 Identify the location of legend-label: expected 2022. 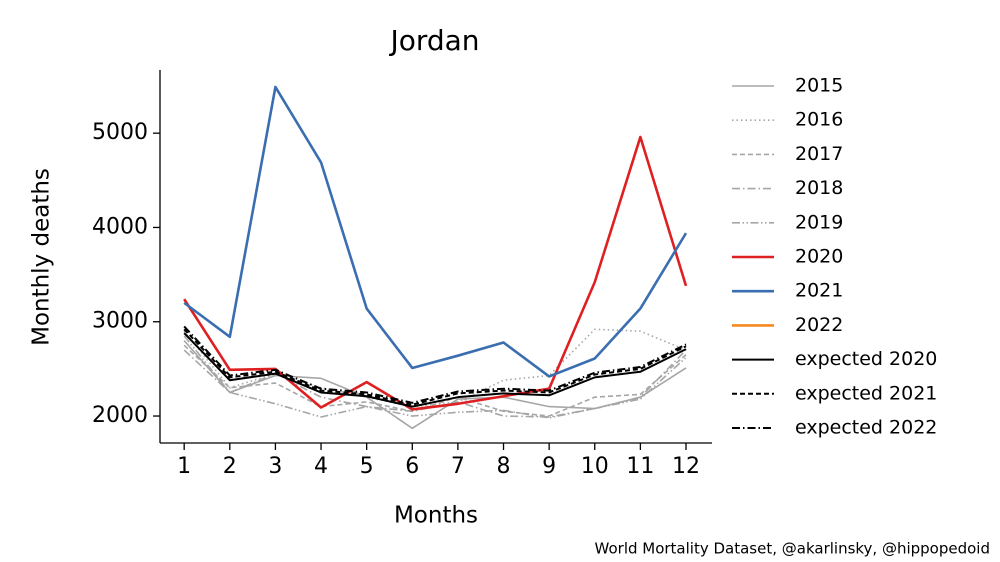
(866, 428).